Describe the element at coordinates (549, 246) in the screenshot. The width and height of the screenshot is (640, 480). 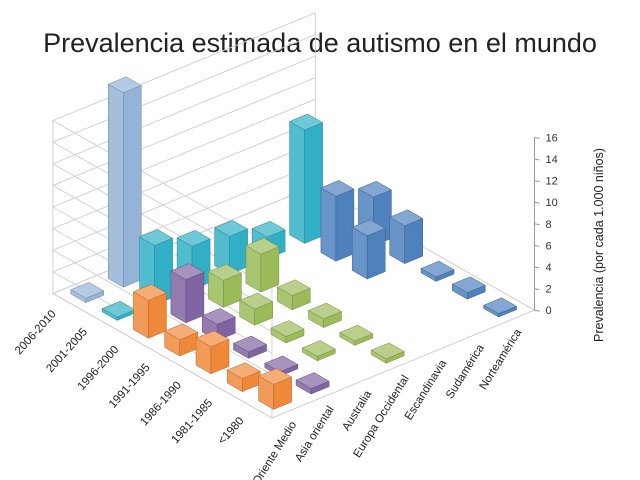
I see `z-tick-label: 6` at that location.